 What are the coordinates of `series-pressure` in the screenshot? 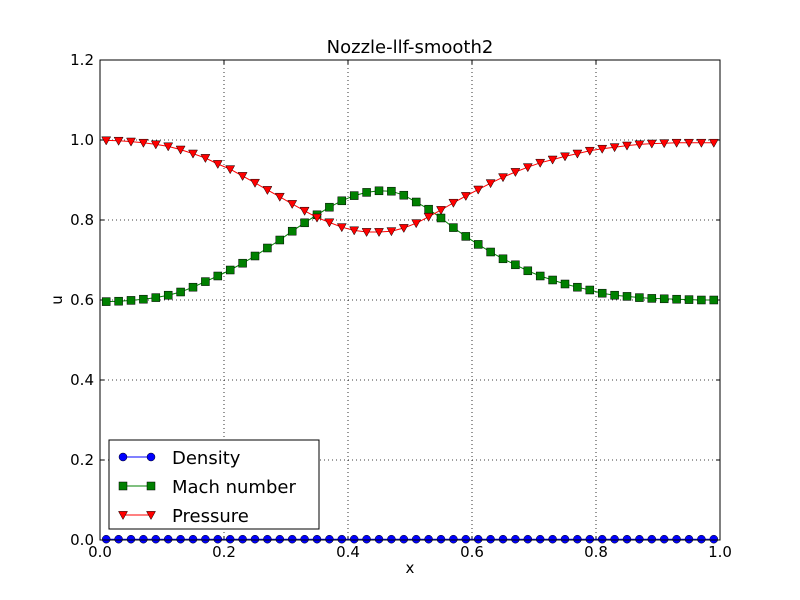 It's located at (410, 187).